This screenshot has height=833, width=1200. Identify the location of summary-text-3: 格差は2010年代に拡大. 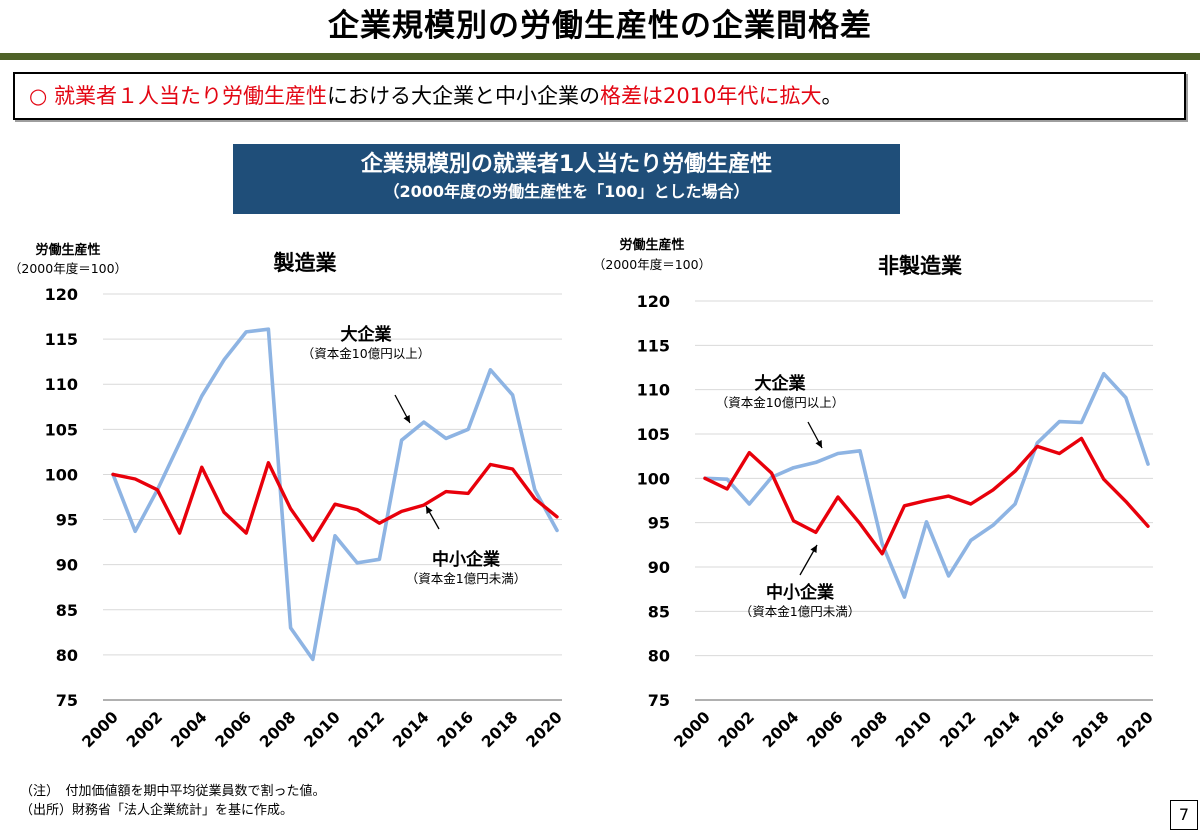
(711, 96).